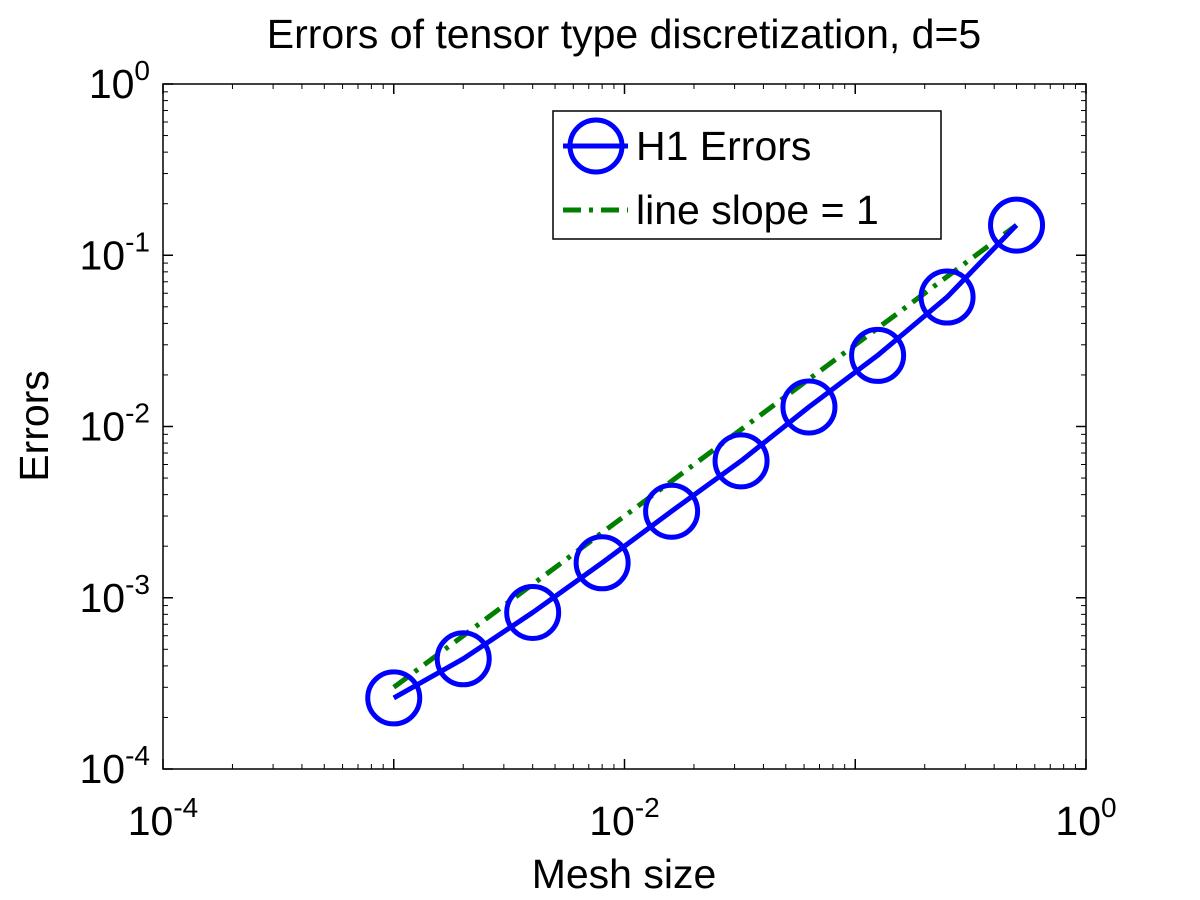 The width and height of the screenshot is (1200, 900). What do you see at coordinates (1085, 818) in the screenshot?
I see `x-tick-label: 10⁰` at bounding box center [1085, 818].